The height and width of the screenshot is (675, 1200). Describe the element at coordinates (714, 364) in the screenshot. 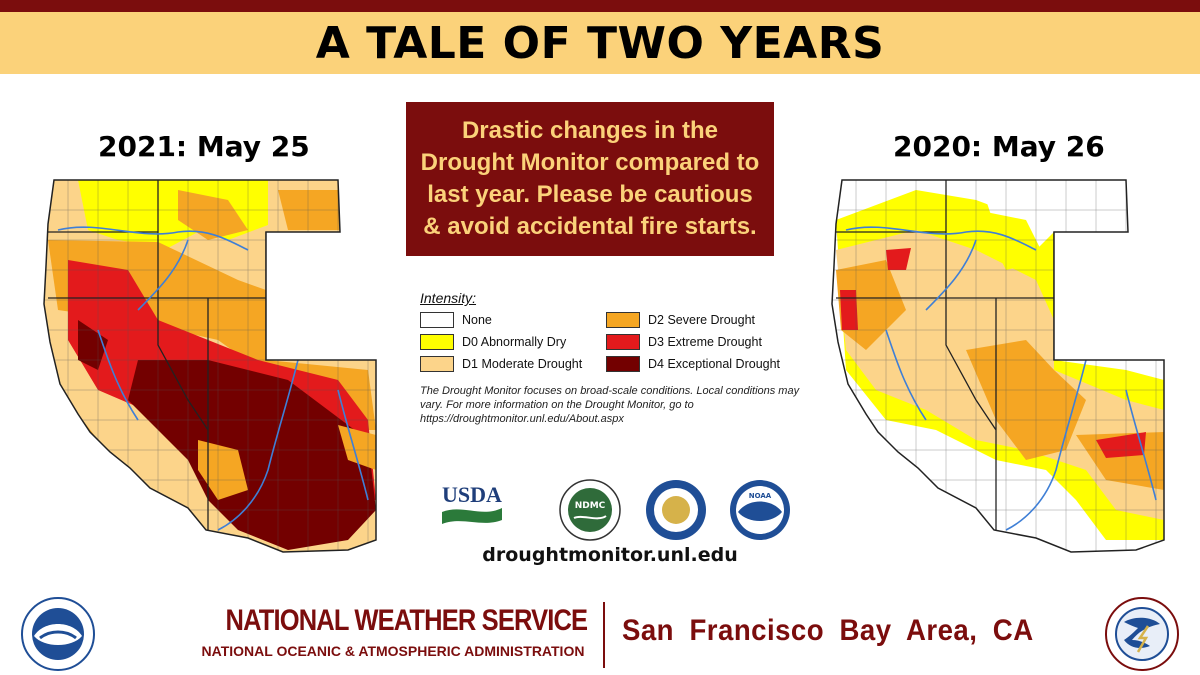

I see `legend-label: D4 Exceptional Drought` at that location.